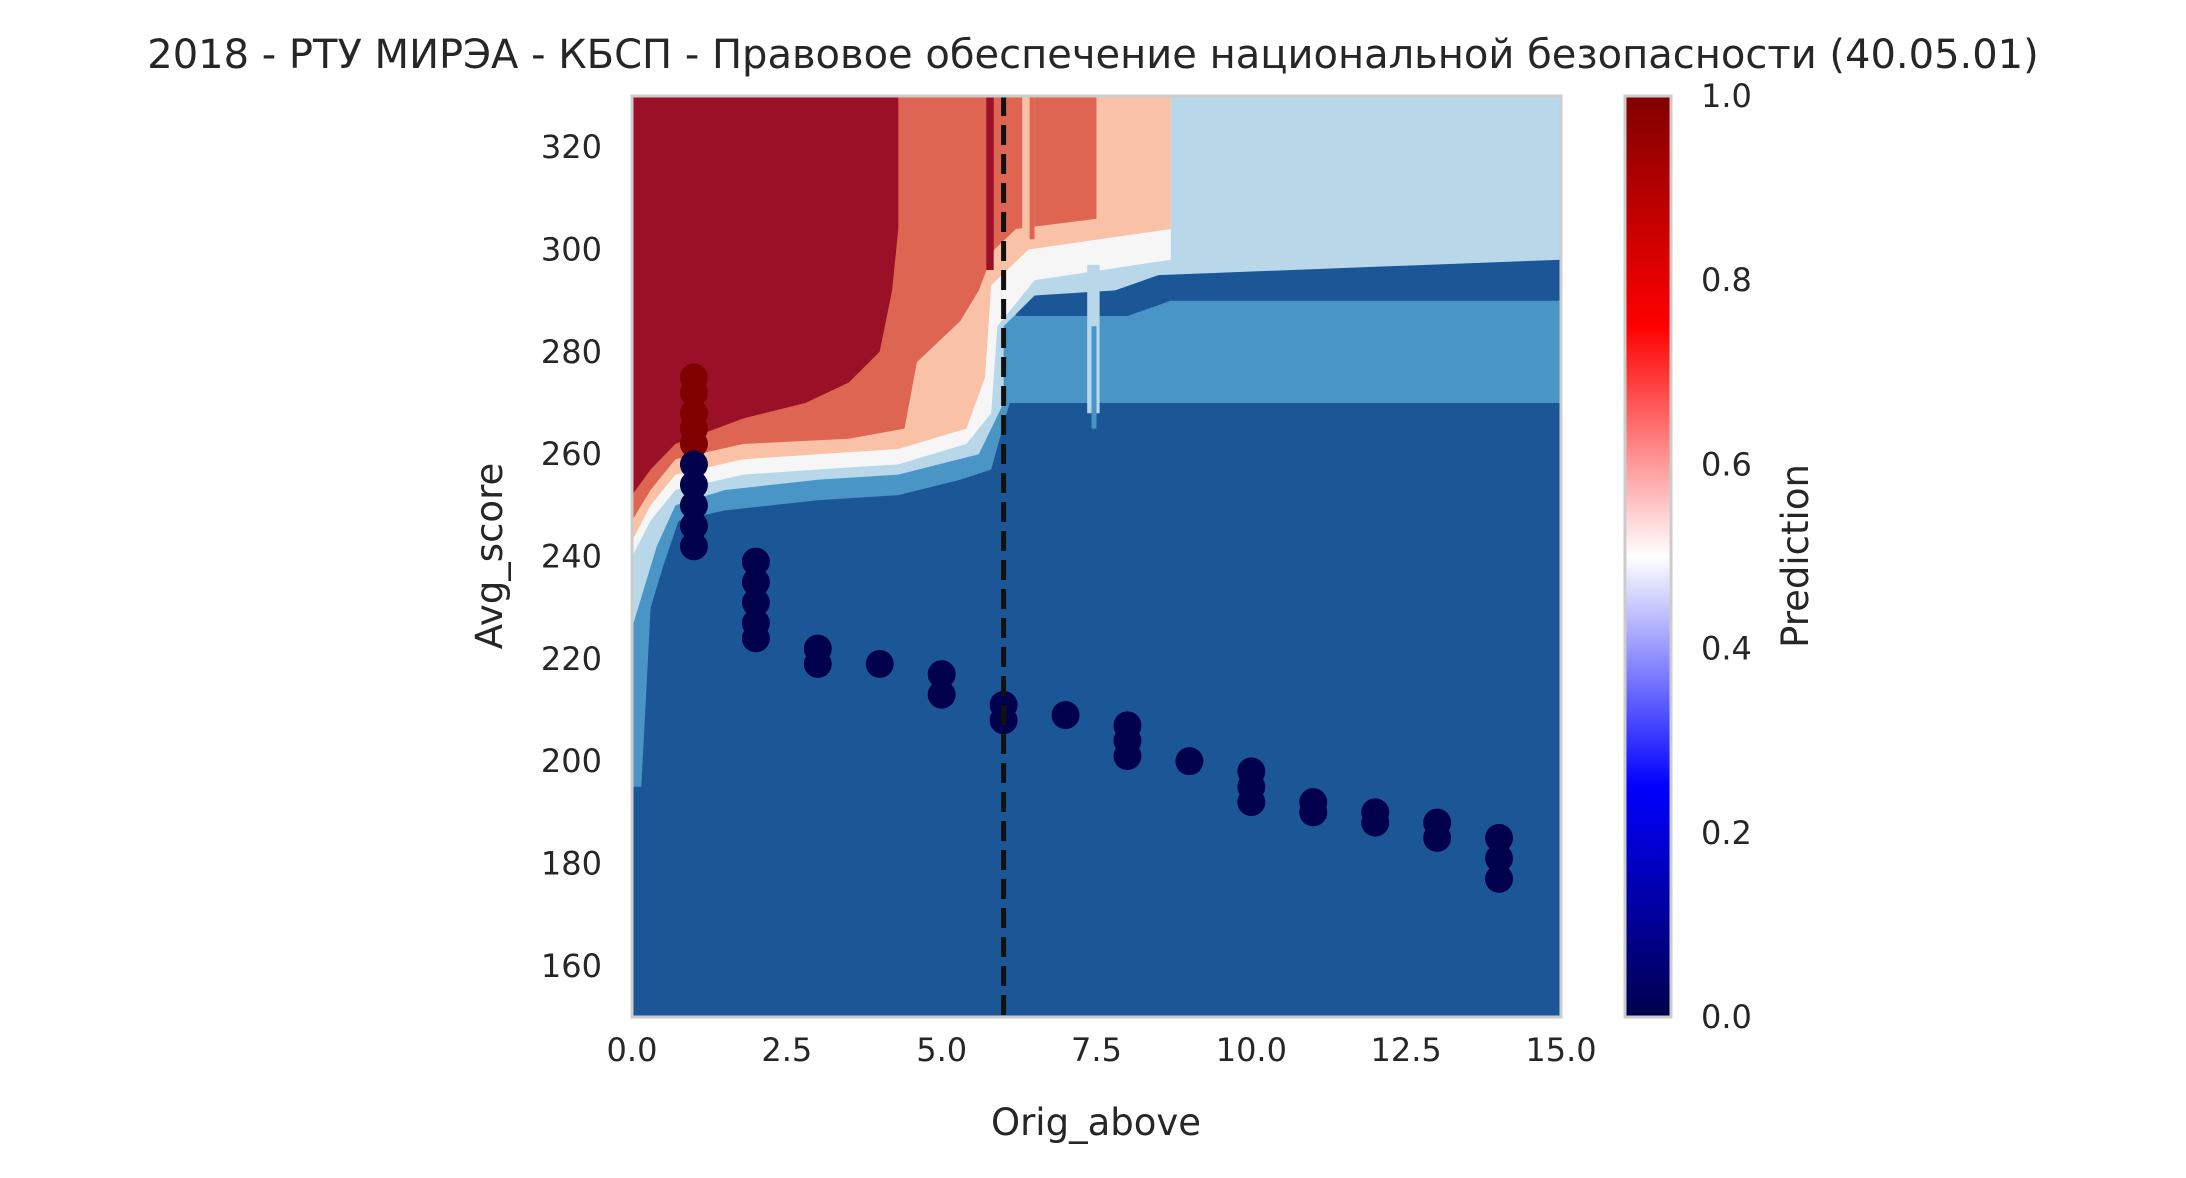 Image resolution: width=2186 pixels, height=1178 pixels. What do you see at coordinates (1795, 556) in the screenshot?
I see `colorbar-label: Prediction` at bounding box center [1795, 556].